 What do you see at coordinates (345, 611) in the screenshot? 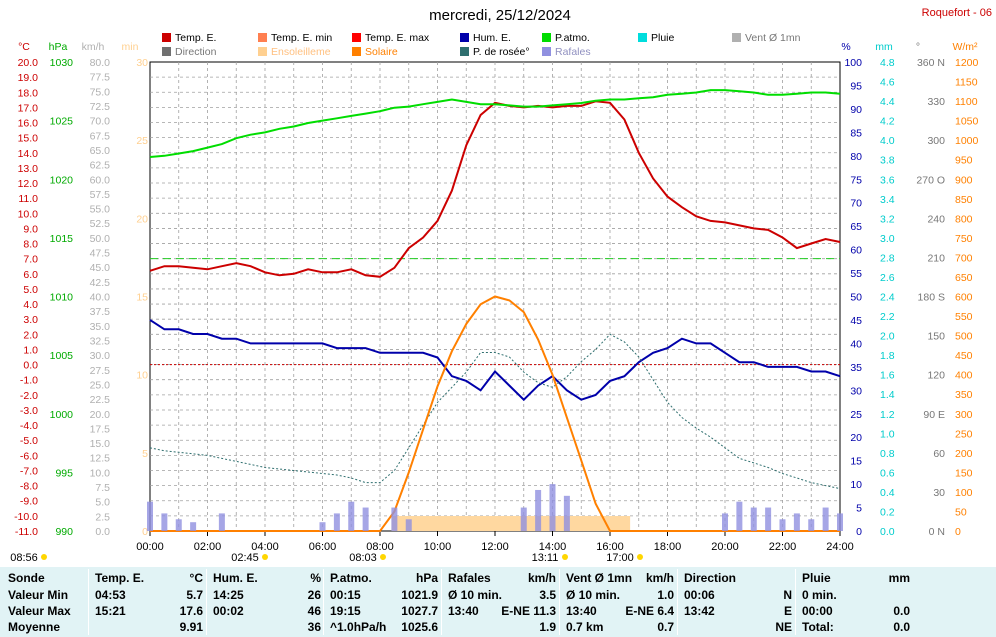
I see `stats-cell: 19:15` at bounding box center [345, 611].